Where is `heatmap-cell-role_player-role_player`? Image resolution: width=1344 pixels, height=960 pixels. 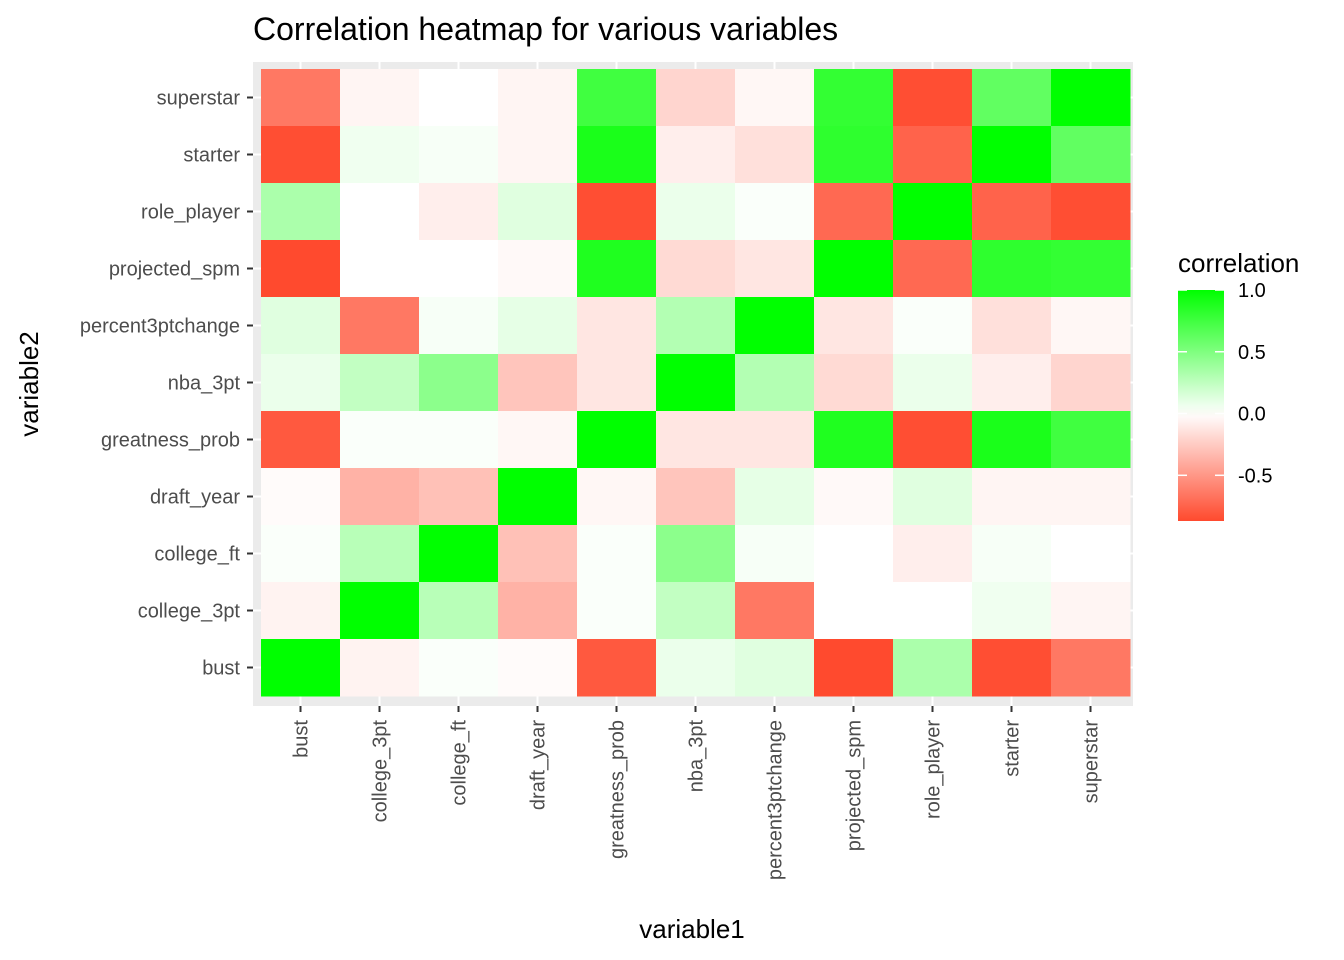 heatmap-cell-role_player-role_player is located at coordinates (933, 212).